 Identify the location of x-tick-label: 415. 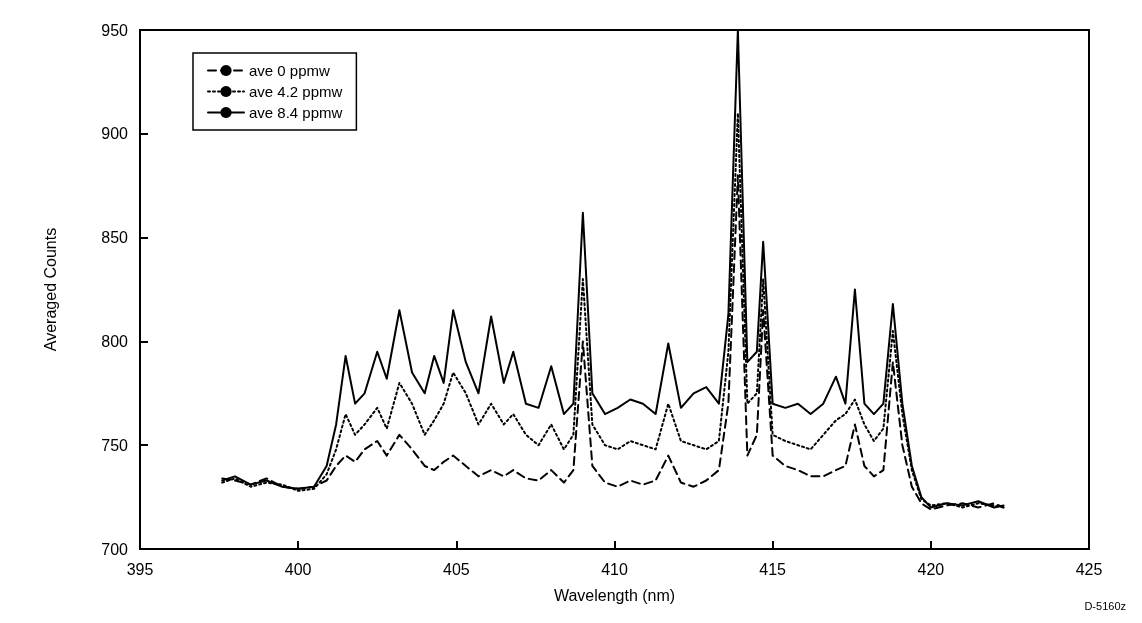
(773, 569).